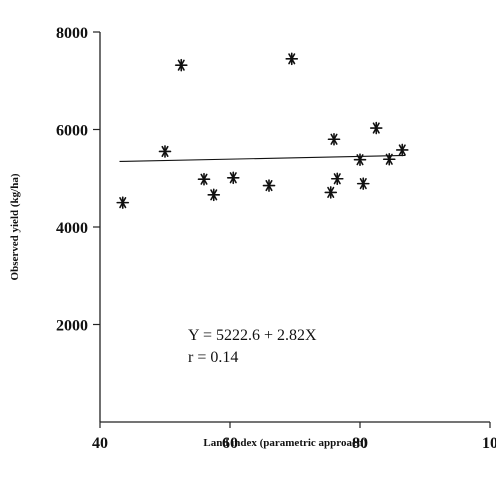  What do you see at coordinates (72, 228) in the screenshot?
I see `y-tick-label: 4000` at bounding box center [72, 228].